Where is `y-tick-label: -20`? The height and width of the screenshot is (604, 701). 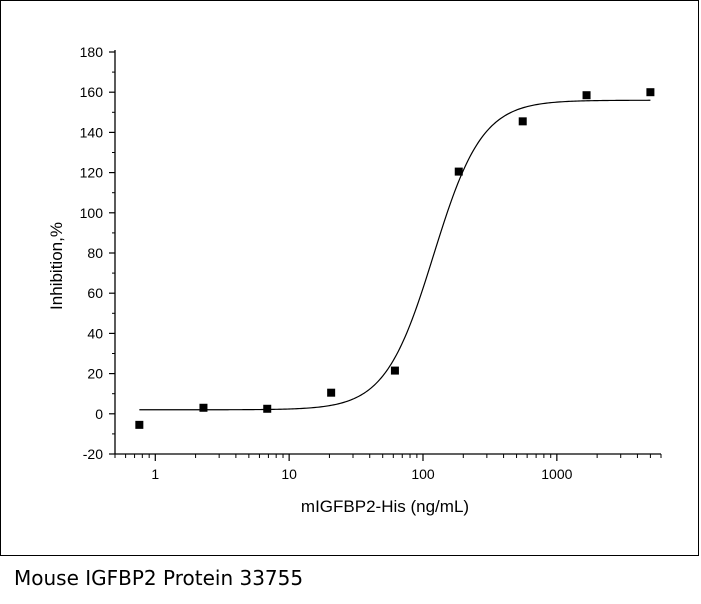 y-tick-label: -20 is located at coordinates (93, 454).